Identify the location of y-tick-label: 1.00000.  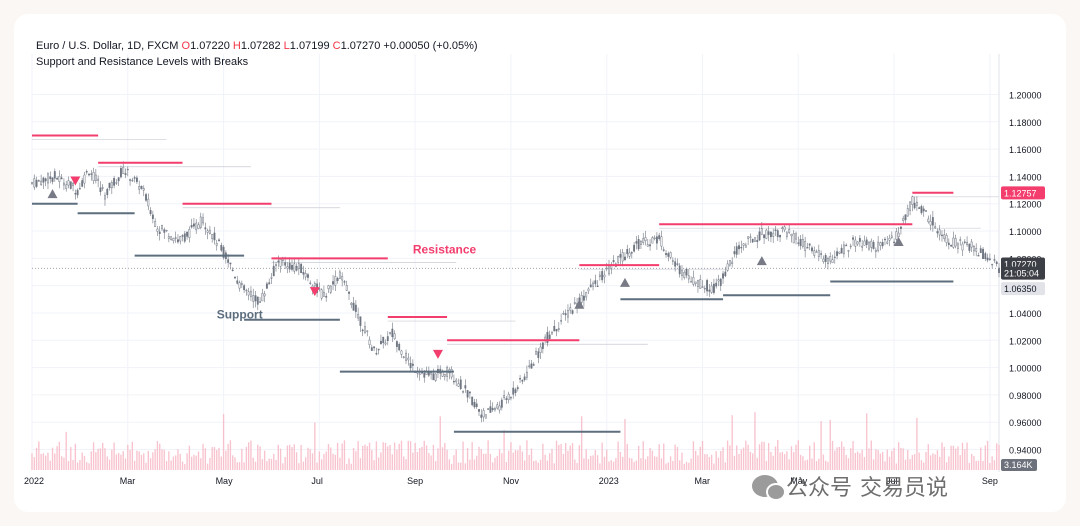
(1025, 369).